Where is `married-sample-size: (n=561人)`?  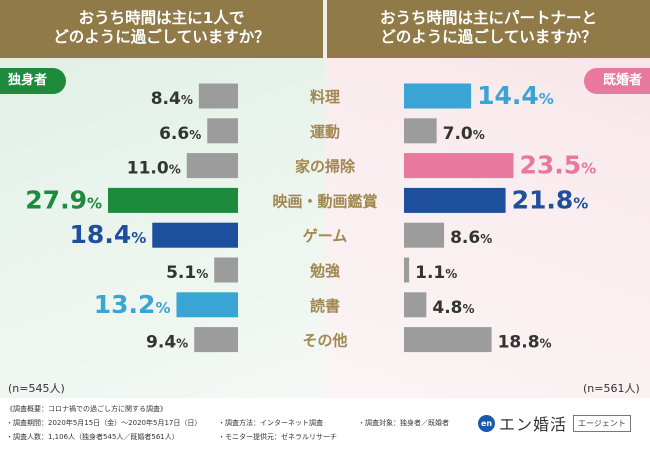
married-sample-size: (n=561人) is located at coordinates (611, 388).